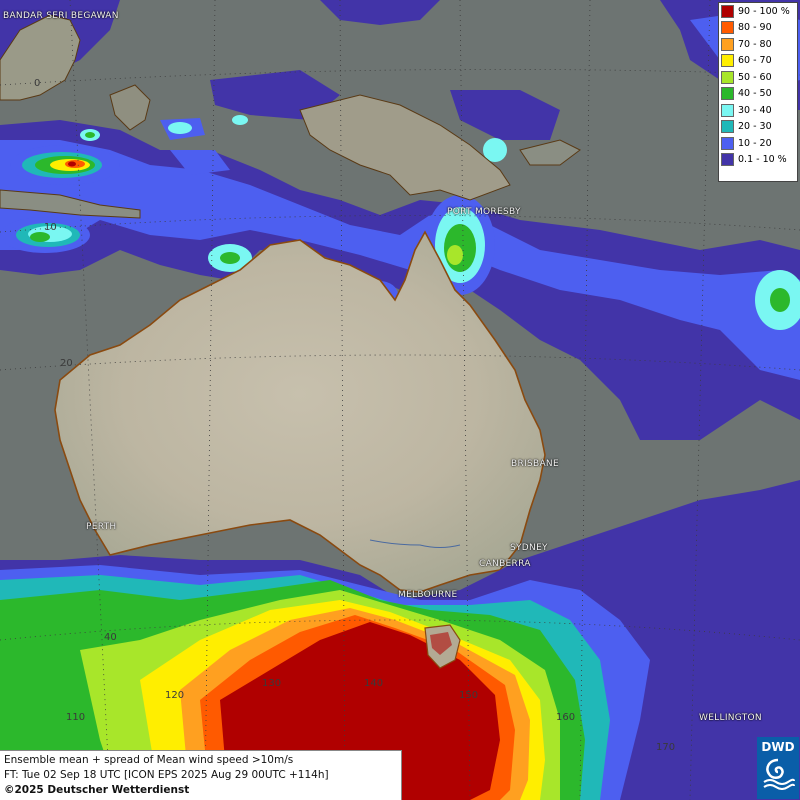 The height and width of the screenshot is (800, 800). What do you see at coordinates (101, 527) in the screenshot?
I see `city-label-perth: PERTH` at bounding box center [101, 527].